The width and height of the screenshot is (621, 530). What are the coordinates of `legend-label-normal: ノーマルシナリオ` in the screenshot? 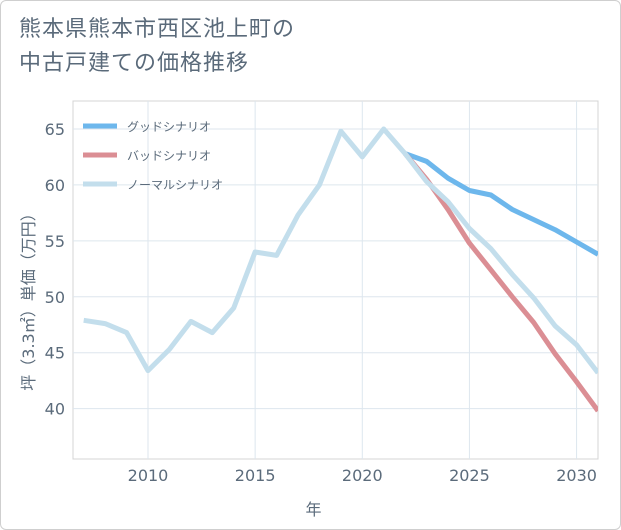 It's located at (175, 185).